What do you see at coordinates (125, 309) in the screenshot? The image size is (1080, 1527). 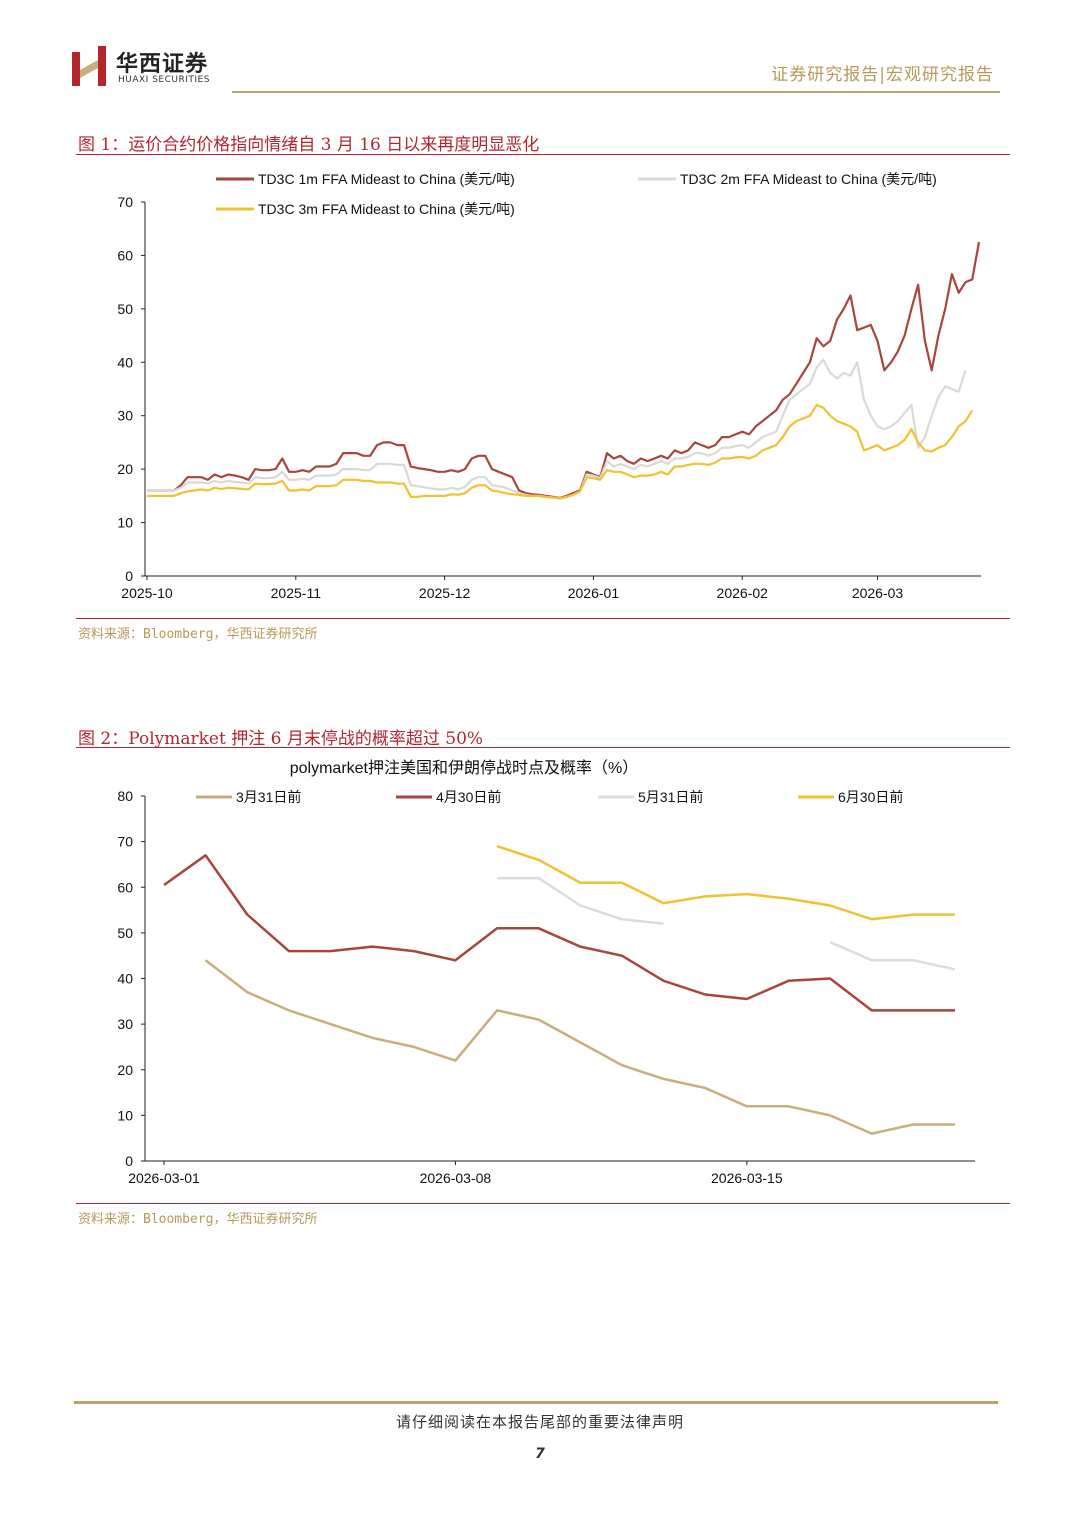 I see `fig1-y-tick-label: 50` at bounding box center [125, 309].